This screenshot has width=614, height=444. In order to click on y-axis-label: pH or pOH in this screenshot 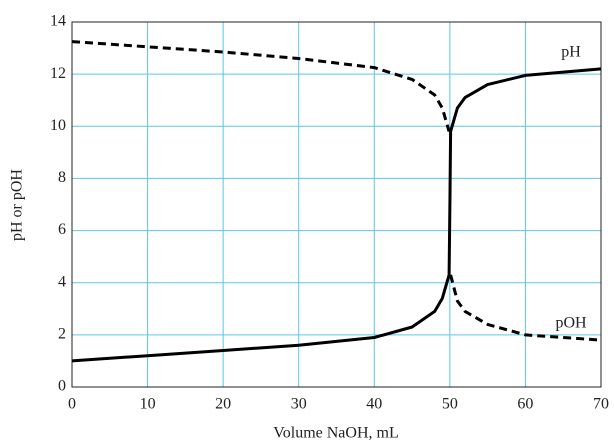, I will do `click(17, 205)`.